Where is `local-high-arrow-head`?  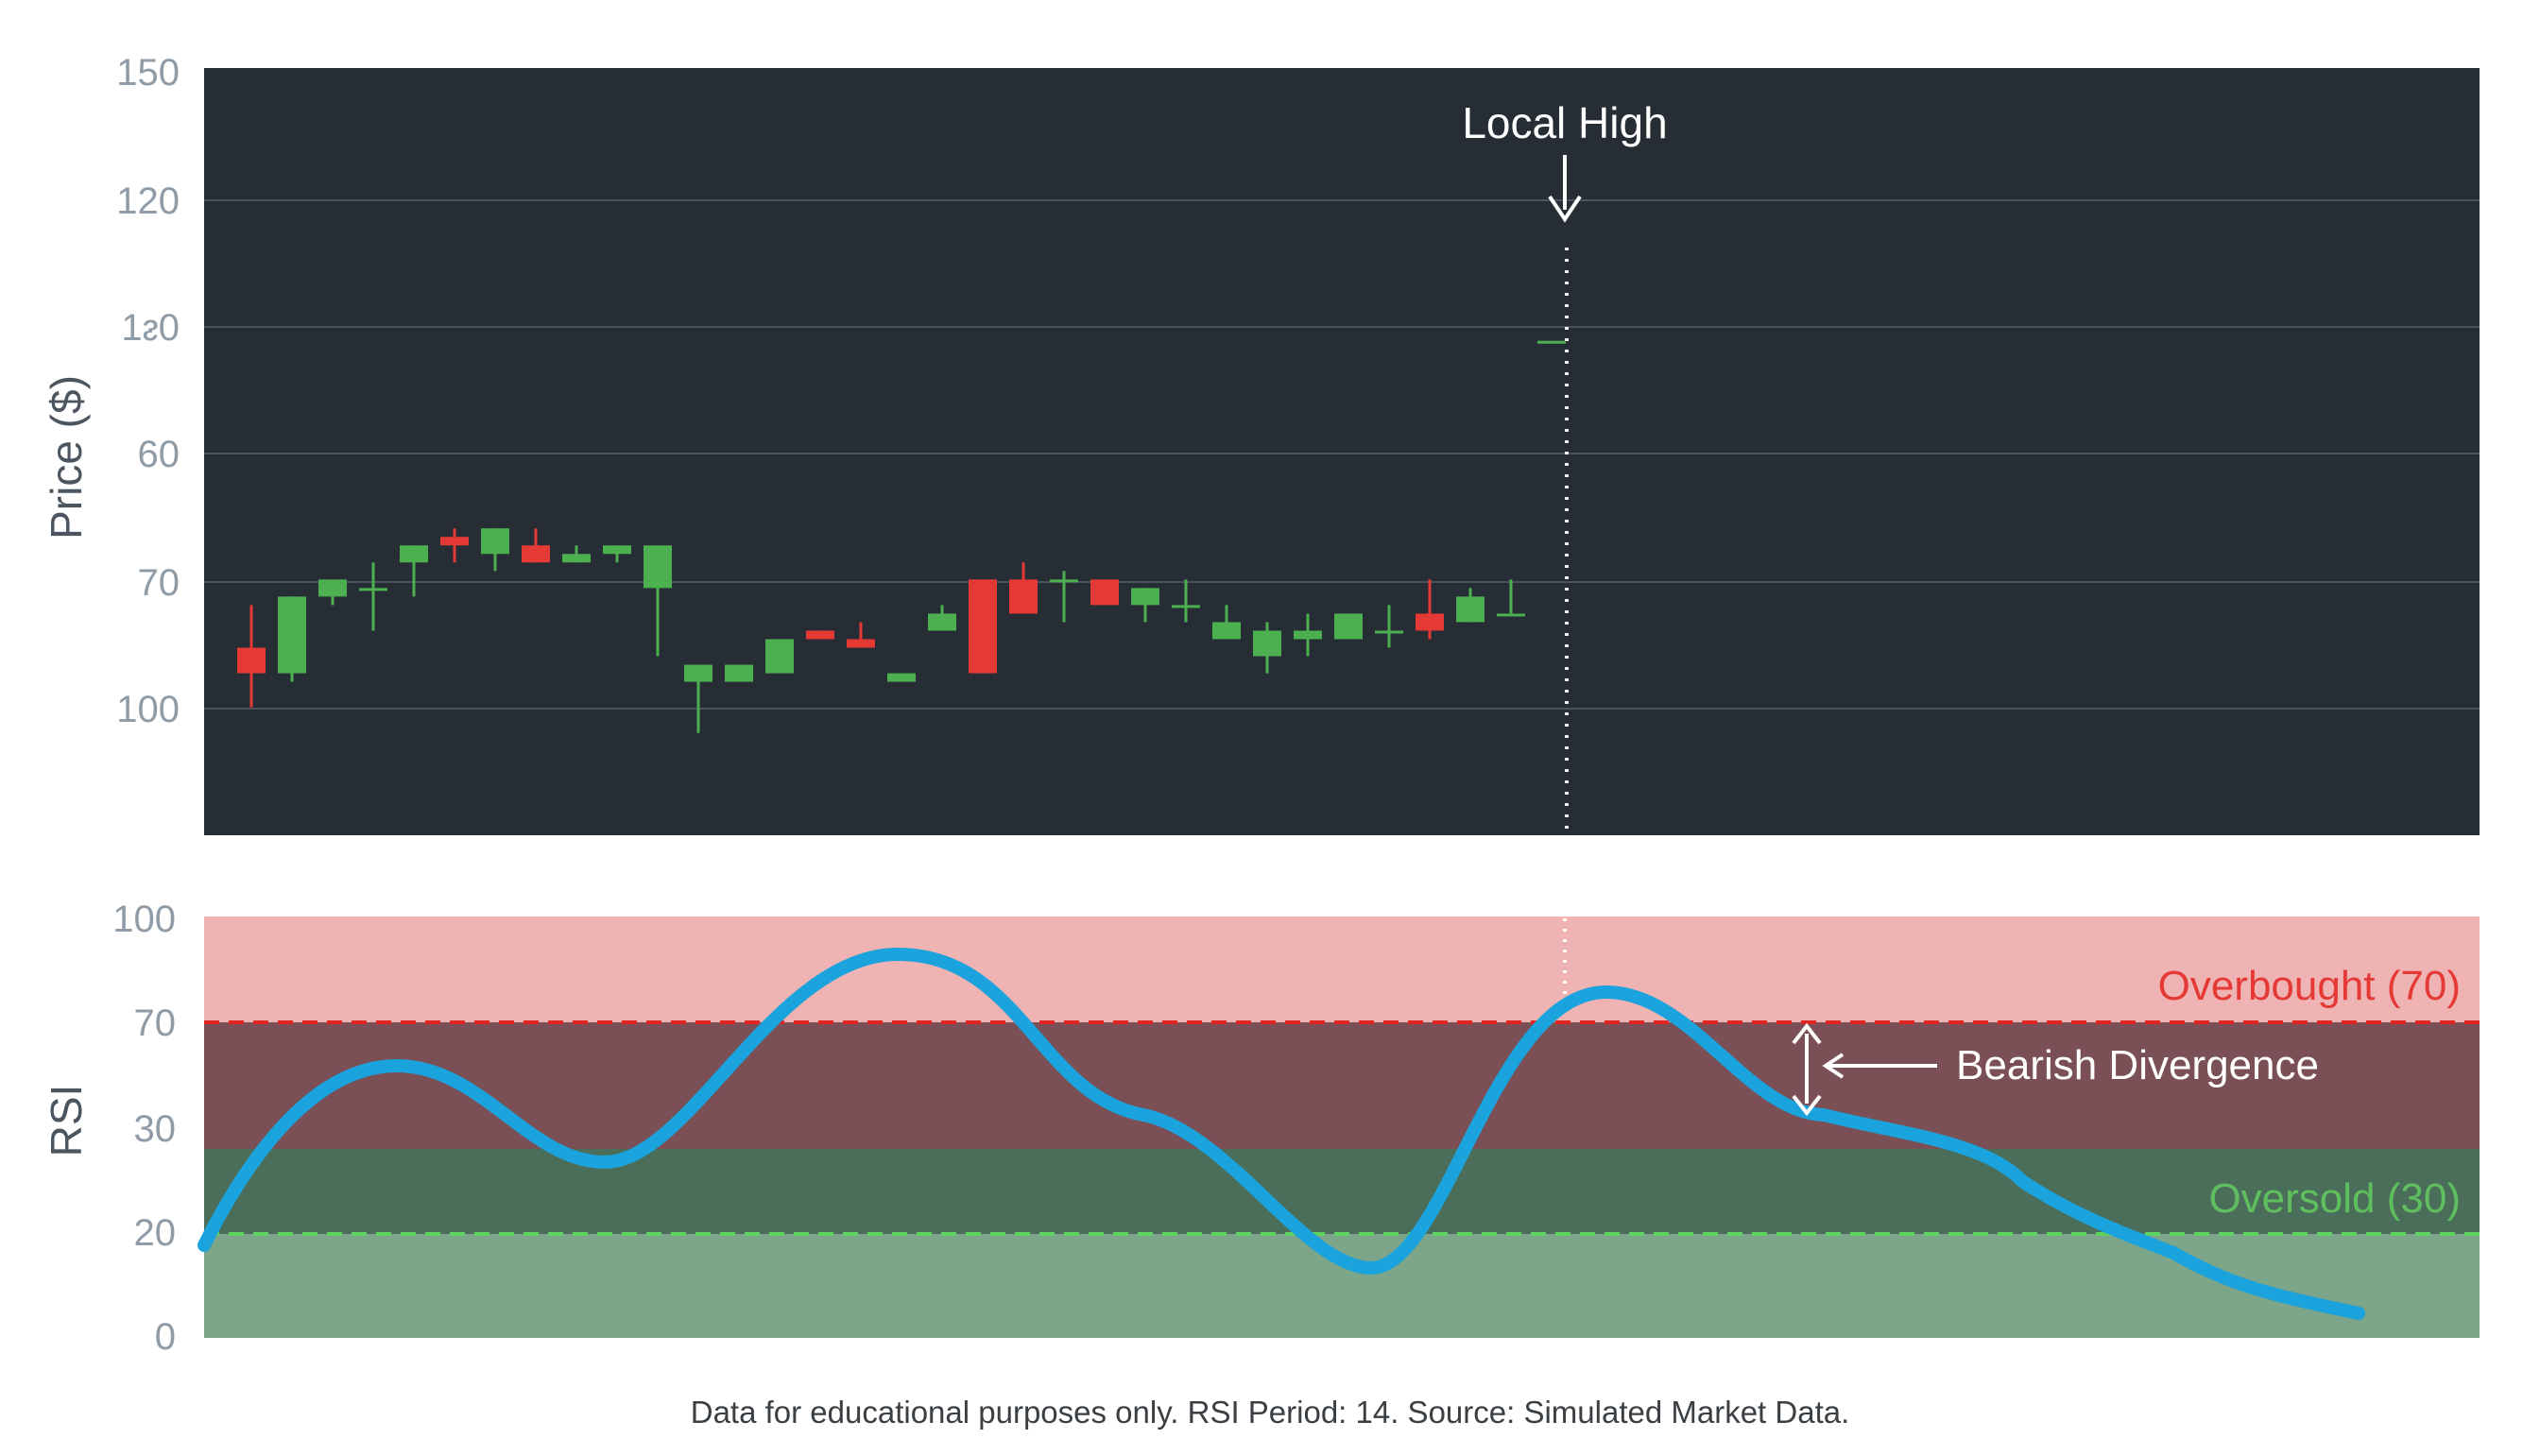
local-high-arrow-head is located at coordinates (1565, 209).